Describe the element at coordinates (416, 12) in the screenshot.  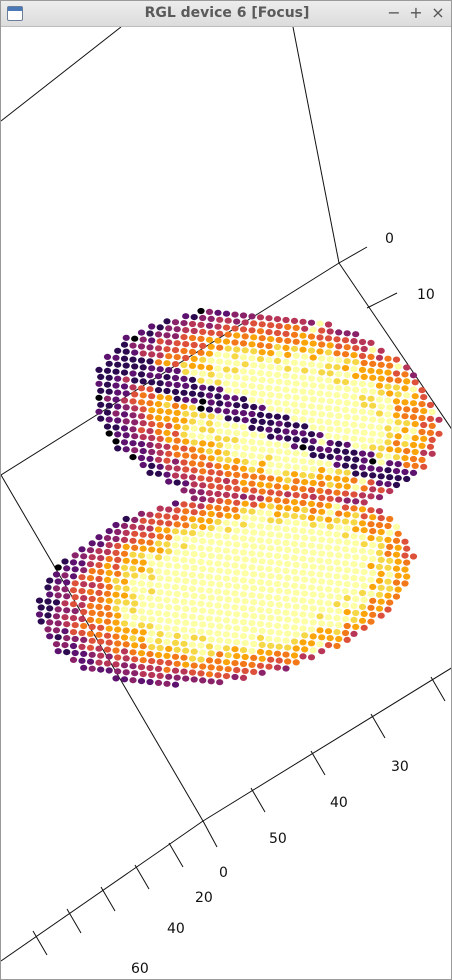
I see `maximize-button: +` at that location.